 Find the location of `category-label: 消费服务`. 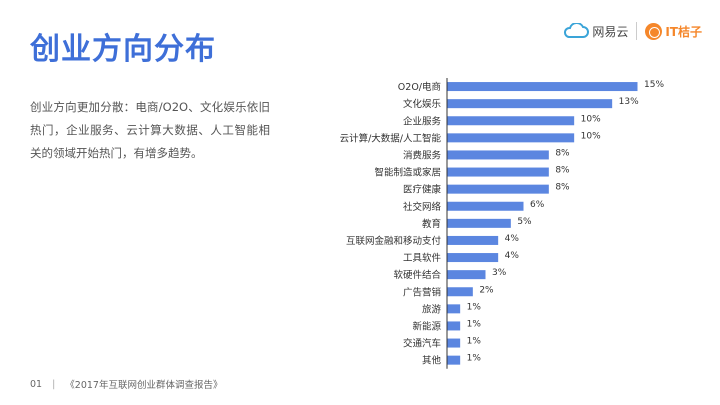

category-label: 消费服务 is located at coordinates (422, 155).